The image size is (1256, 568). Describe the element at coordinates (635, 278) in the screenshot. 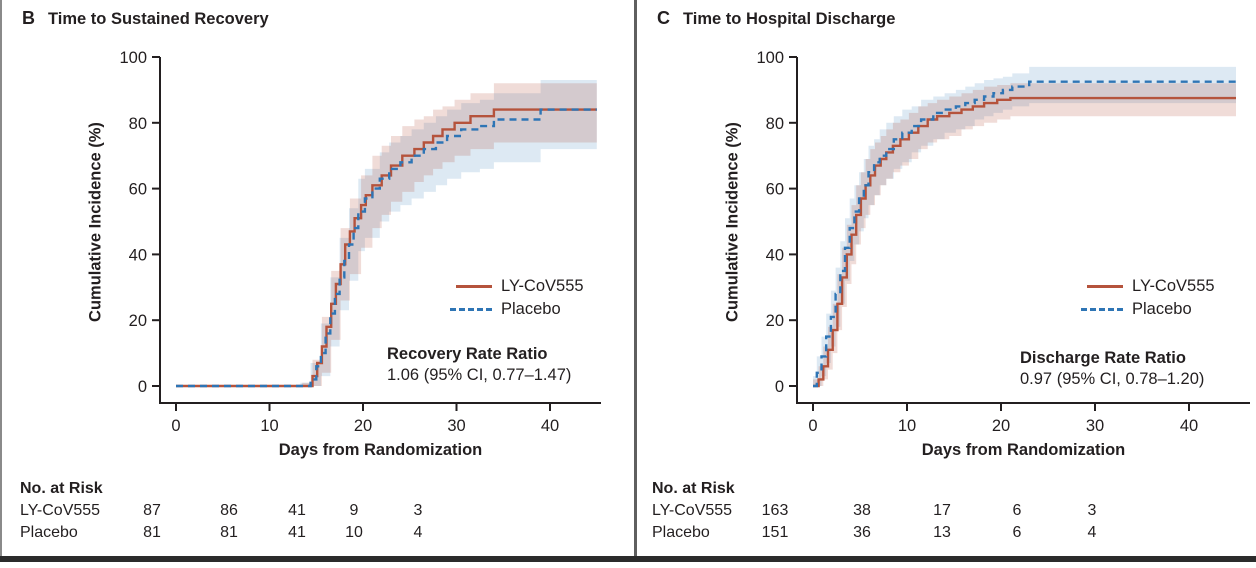

I see `panel-divider` at that location.